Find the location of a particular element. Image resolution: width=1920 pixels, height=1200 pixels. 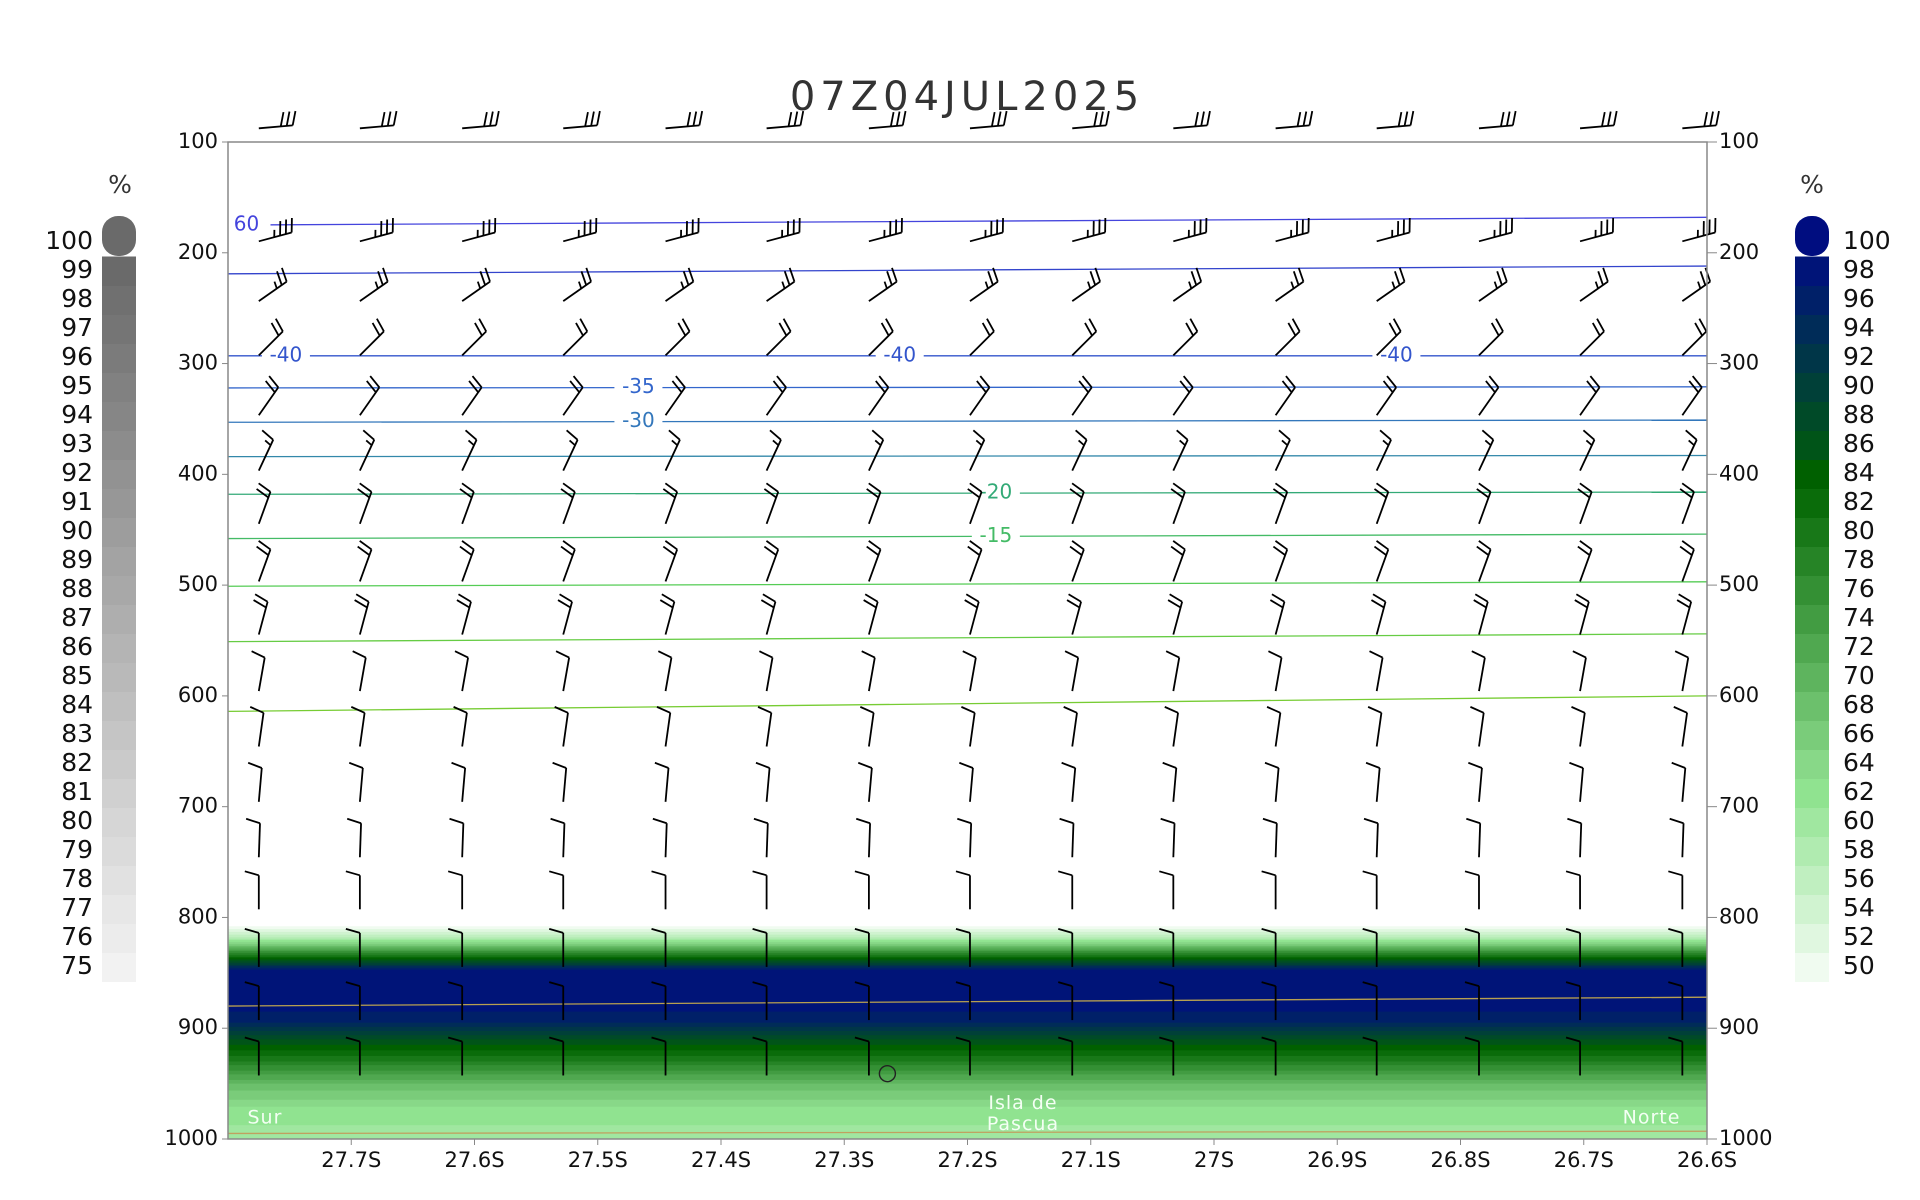

contour-label: -20 is located at coordinates (996, 492).